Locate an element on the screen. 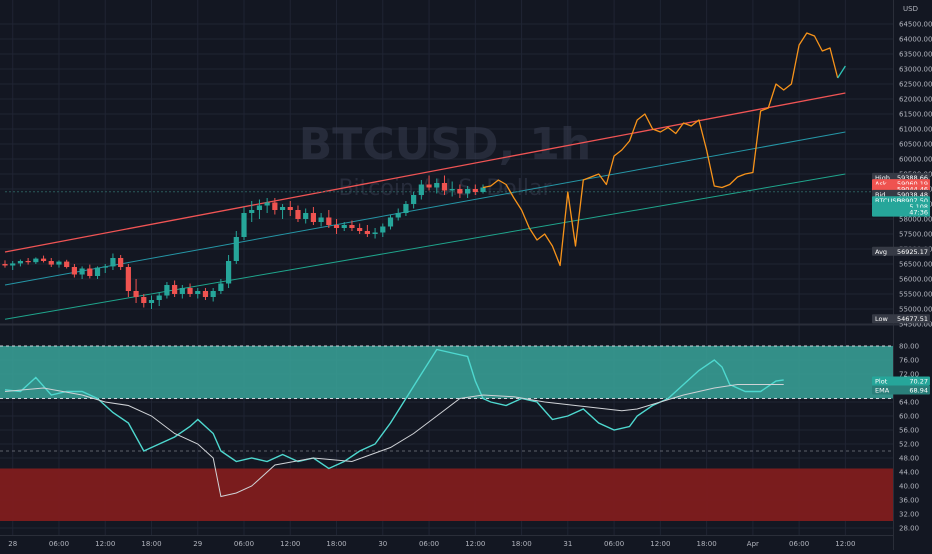  price-tick-label: 55500.00 is located at coordinates (915, 295).